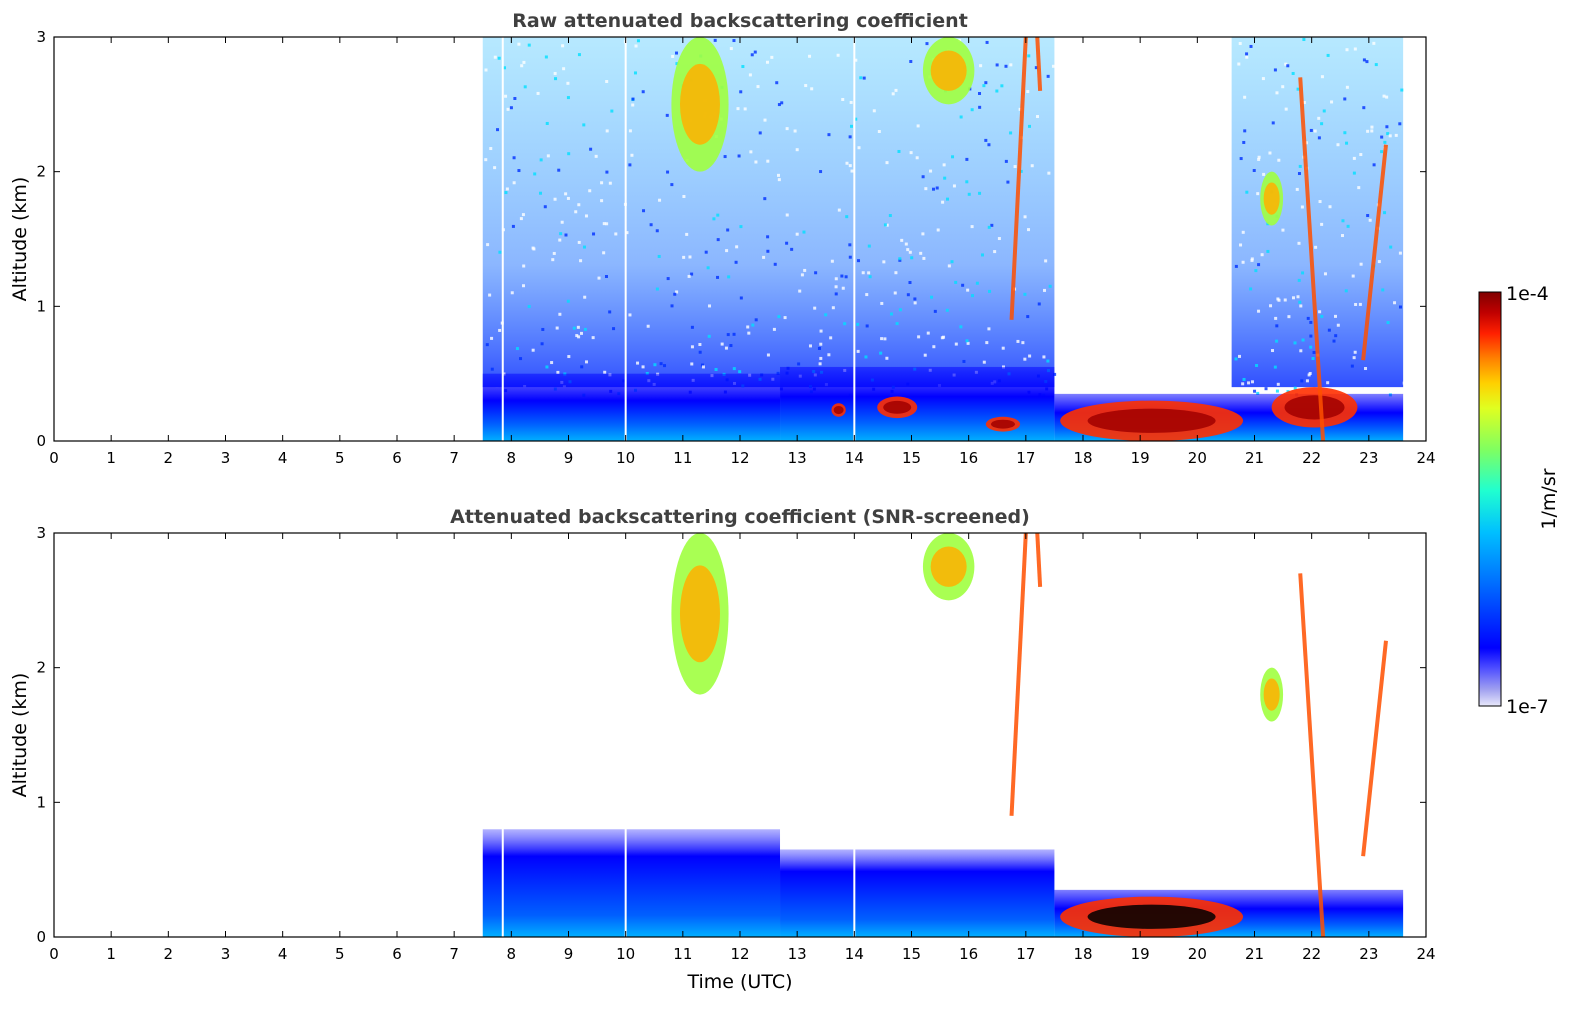 The image size is (1595, 1020). Describe the element at coordinates (512, 954) in the screenshot. I see `x-tick-label: 8` at that location.